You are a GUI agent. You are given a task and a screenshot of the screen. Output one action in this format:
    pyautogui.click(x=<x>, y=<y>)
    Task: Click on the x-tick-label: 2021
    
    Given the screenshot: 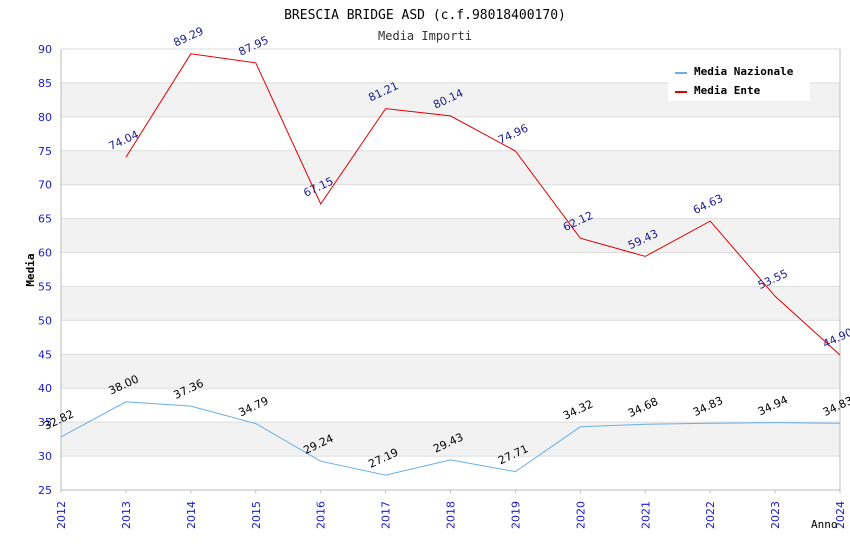 What is the action you would take?
    pyautogui.click(x=645, y=515)
    